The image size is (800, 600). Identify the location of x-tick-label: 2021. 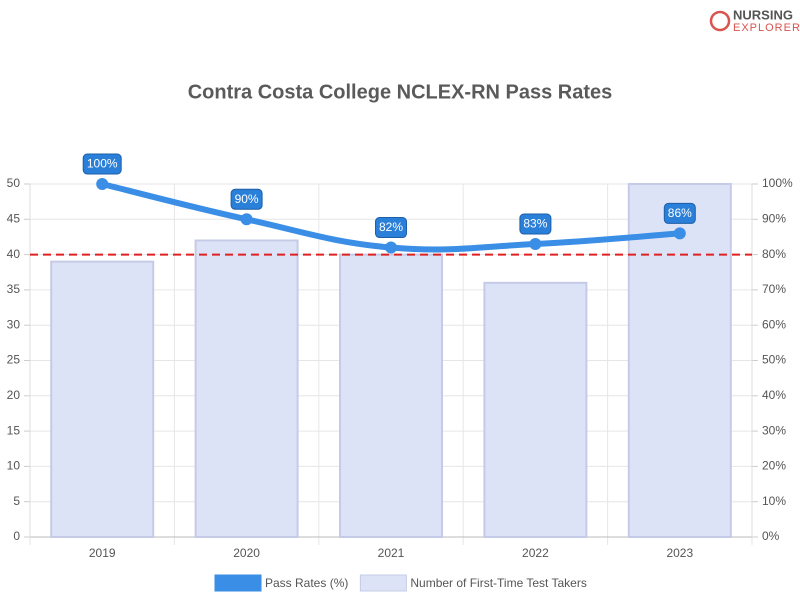
(391, 553).